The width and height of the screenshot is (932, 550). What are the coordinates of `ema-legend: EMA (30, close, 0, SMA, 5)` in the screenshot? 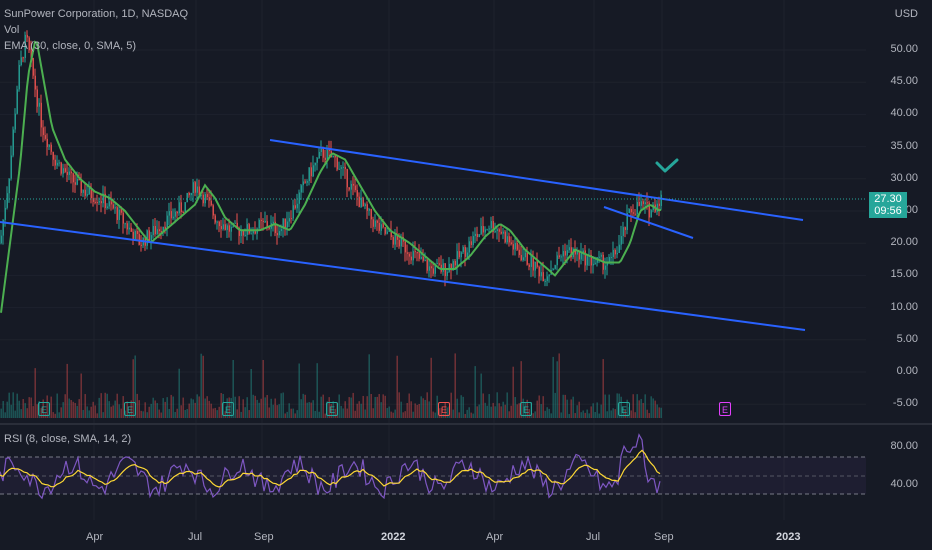 It's located at (70, 46).